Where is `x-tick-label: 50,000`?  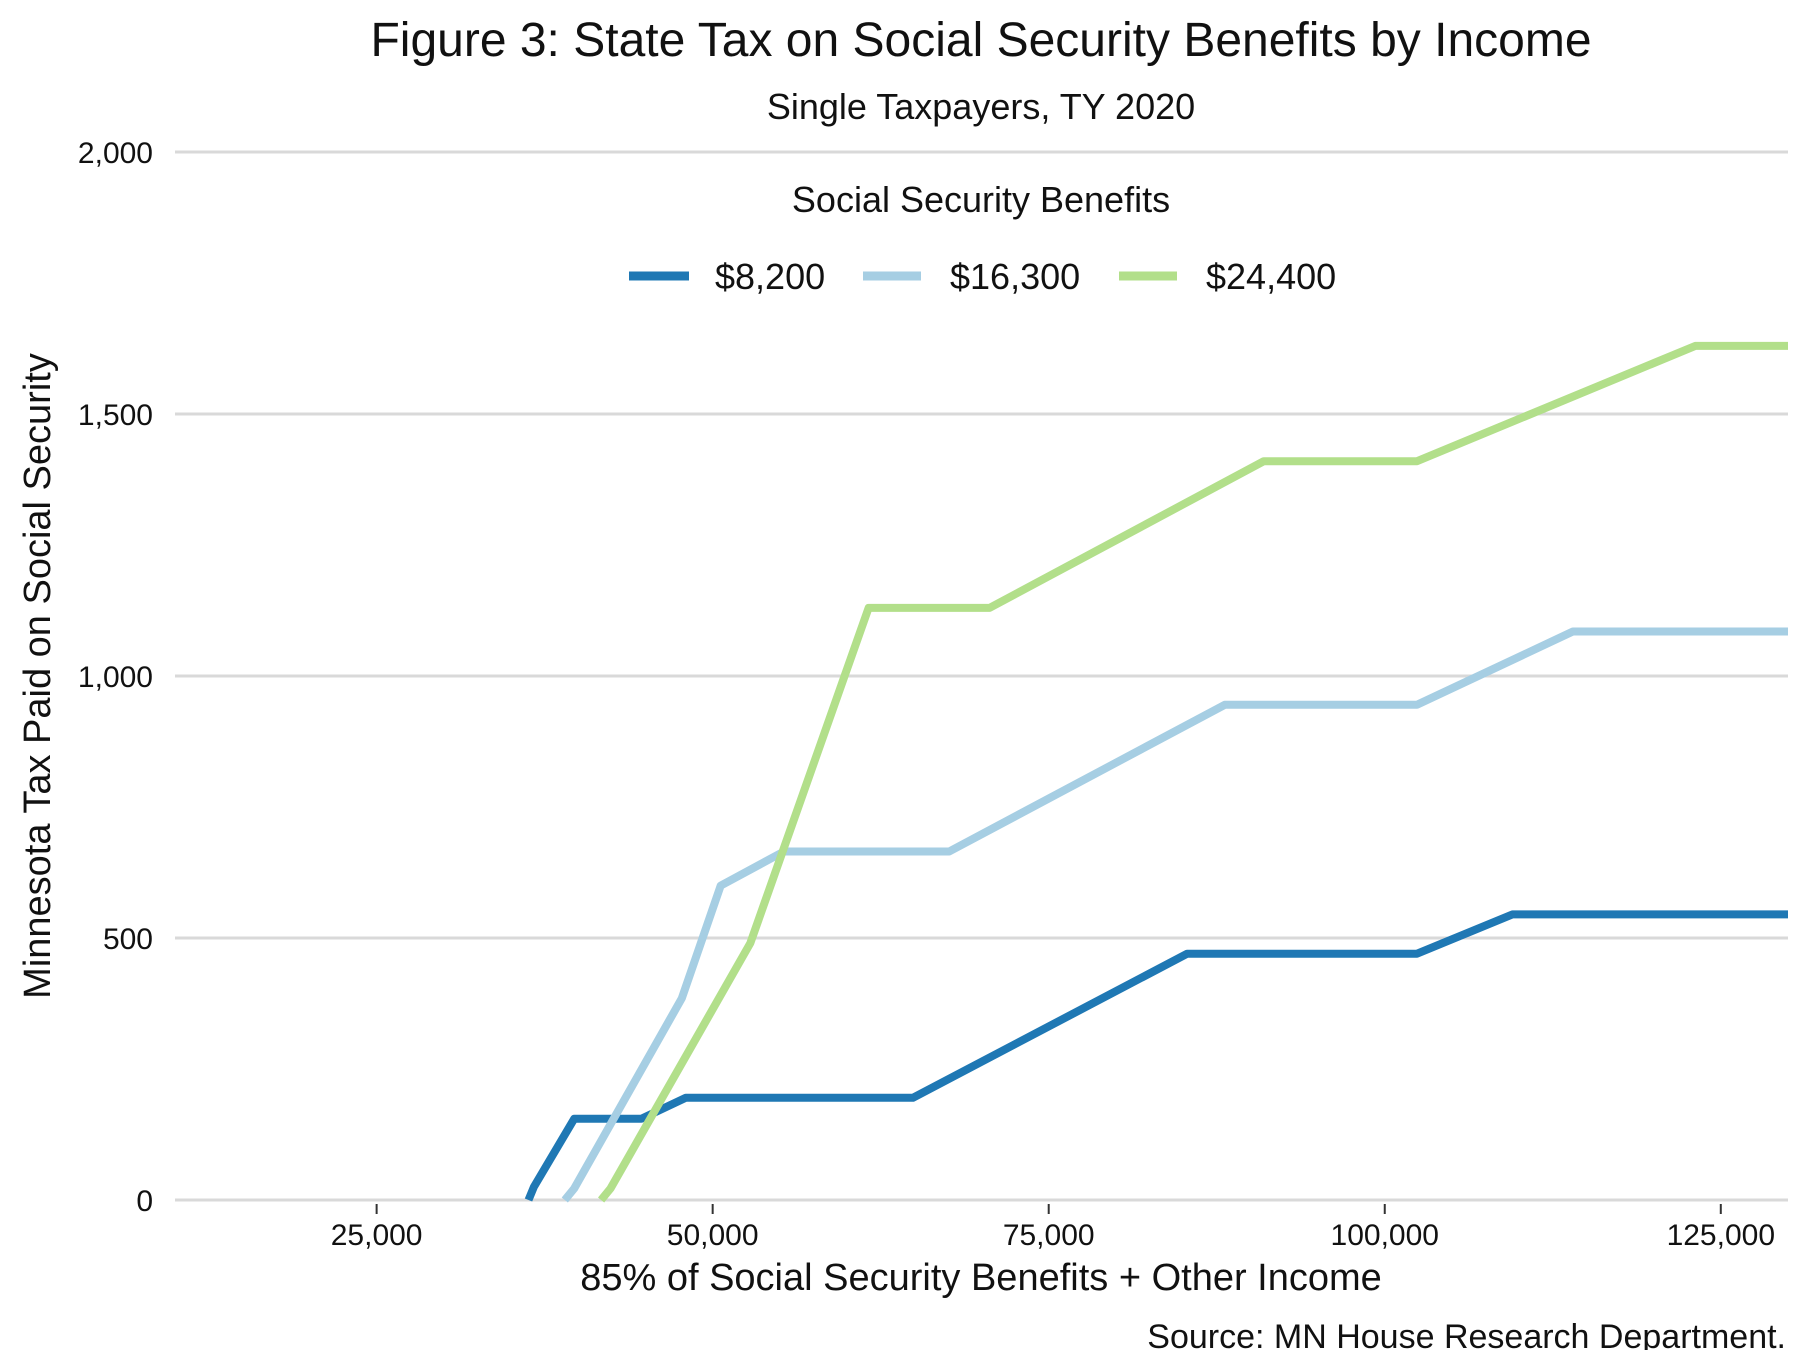
x-tick-label: 50,000 is located at coordinates (713, 1235).